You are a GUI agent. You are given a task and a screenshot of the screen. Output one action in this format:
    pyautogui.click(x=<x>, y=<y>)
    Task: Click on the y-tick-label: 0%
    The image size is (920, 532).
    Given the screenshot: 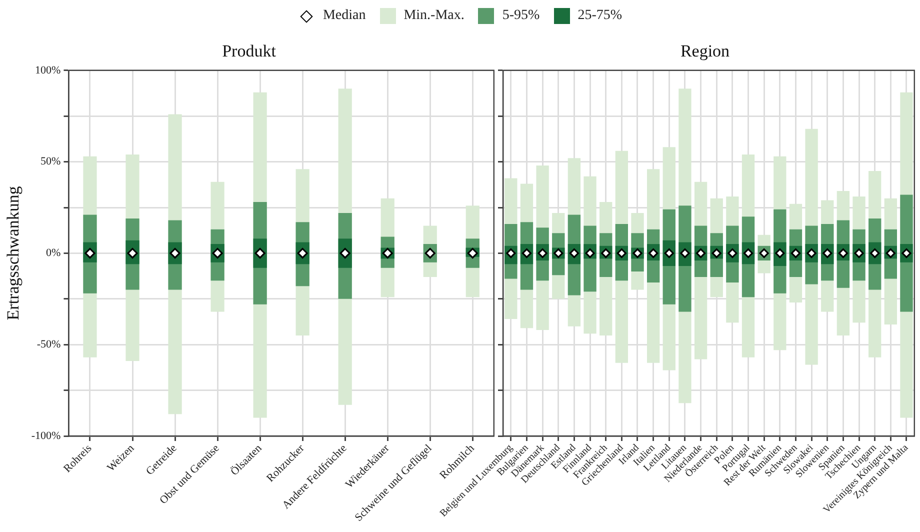 What is the action you would take?
    pyautogui.click(x=53, y=253)
    